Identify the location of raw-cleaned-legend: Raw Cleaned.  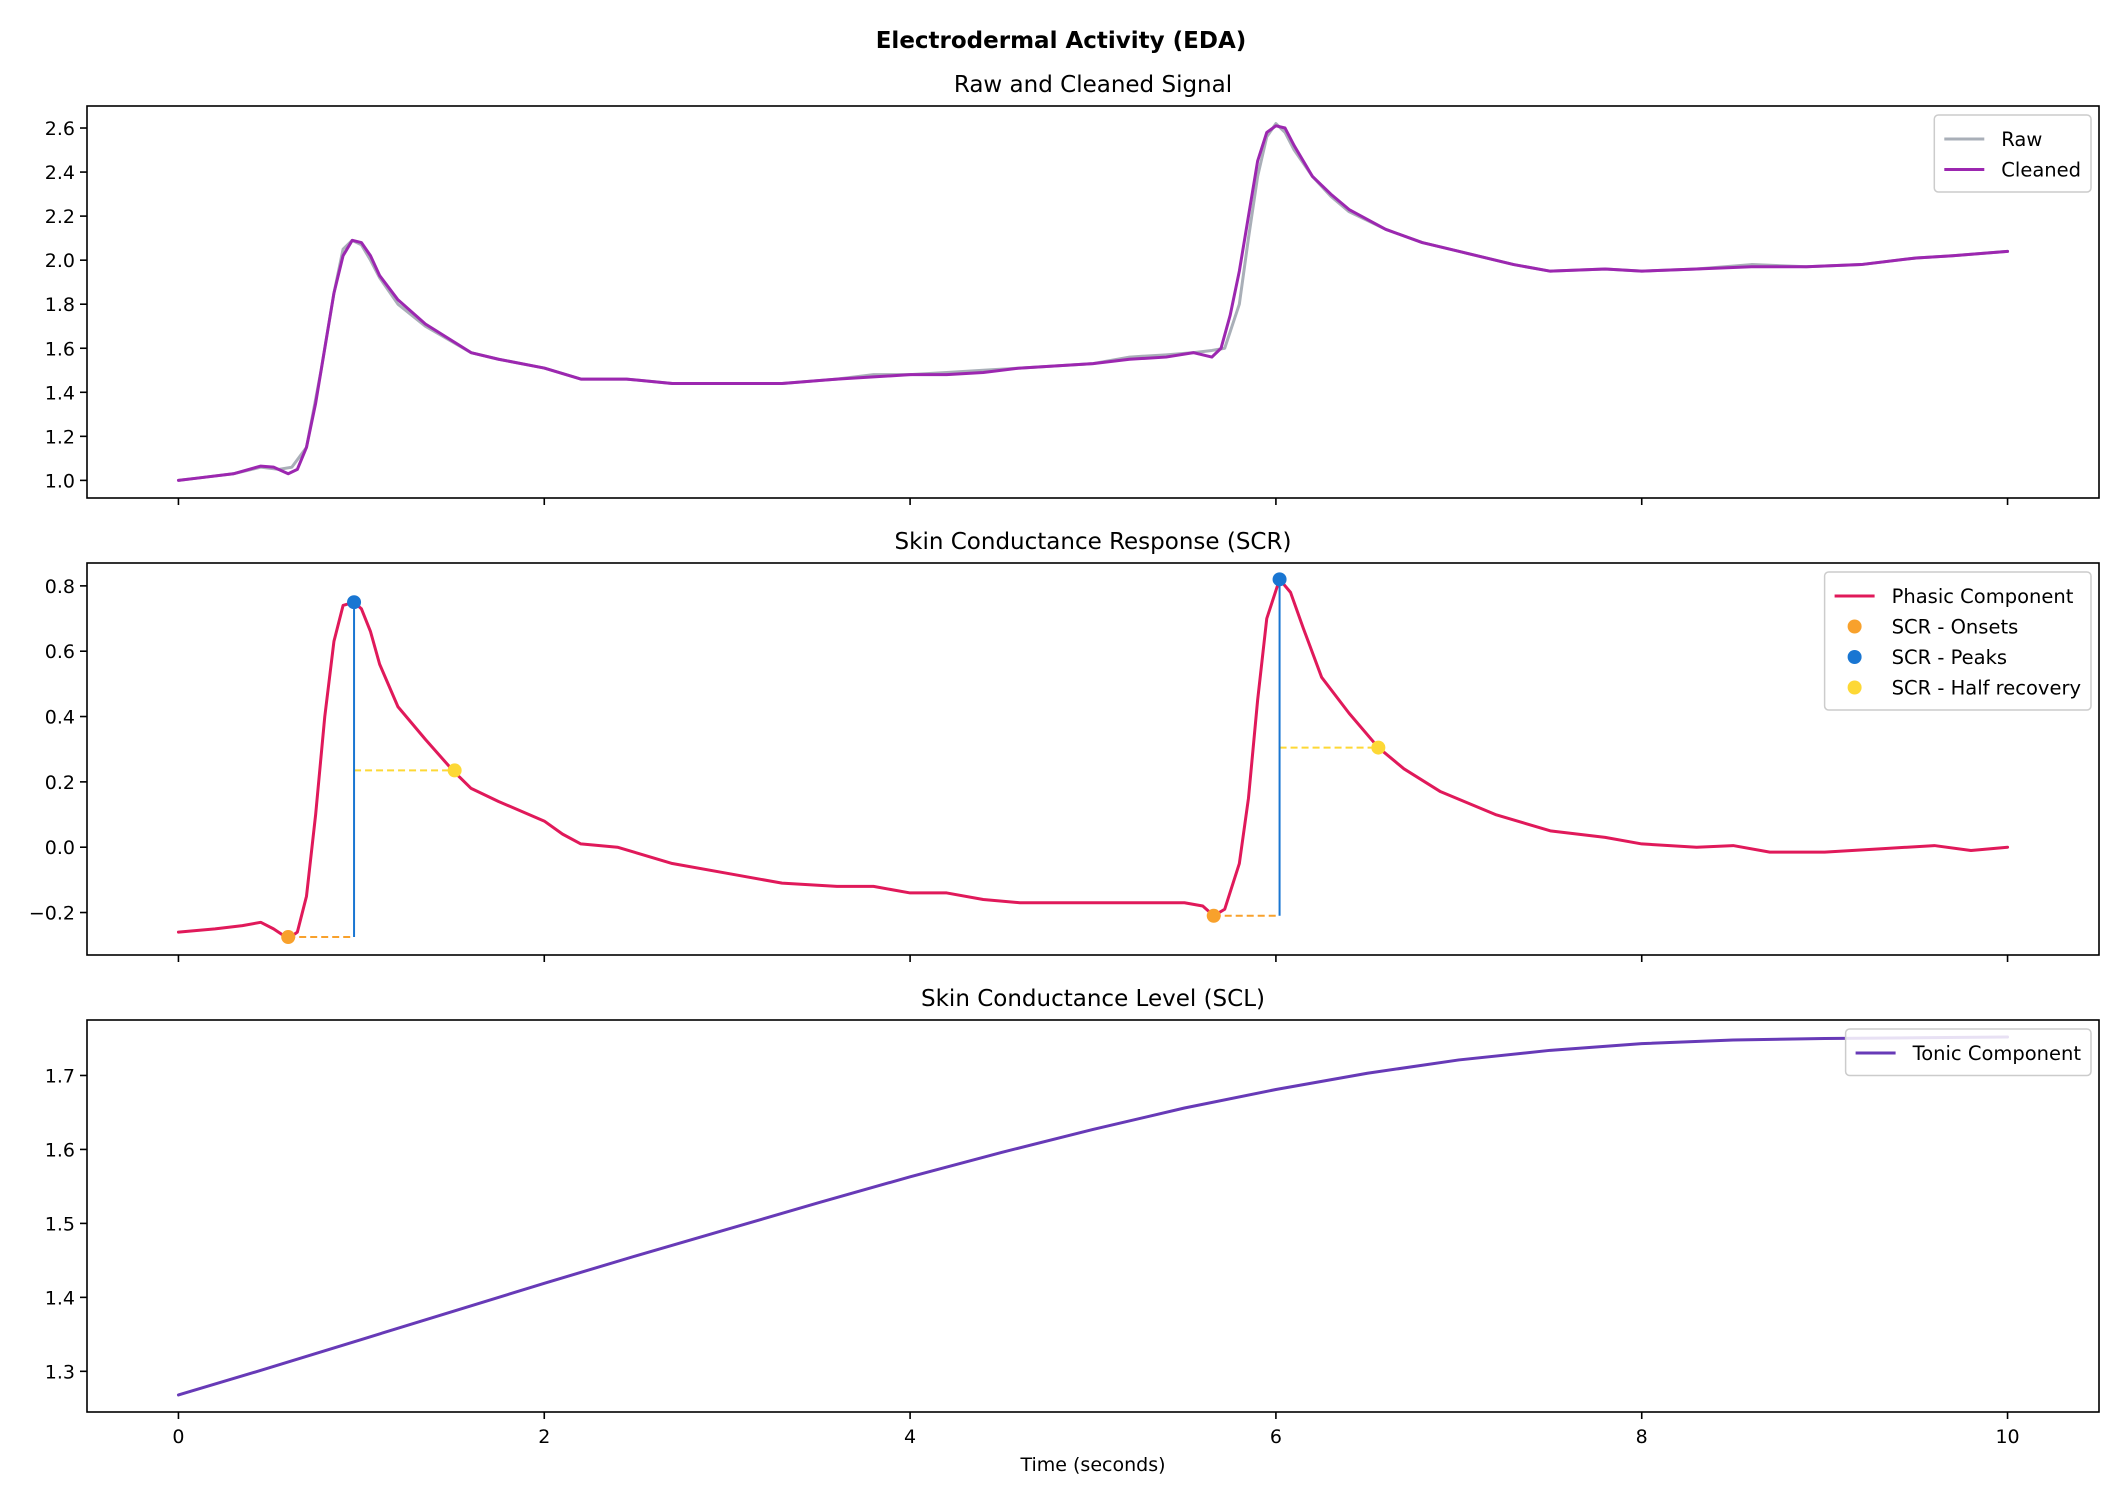
(2012, 153).